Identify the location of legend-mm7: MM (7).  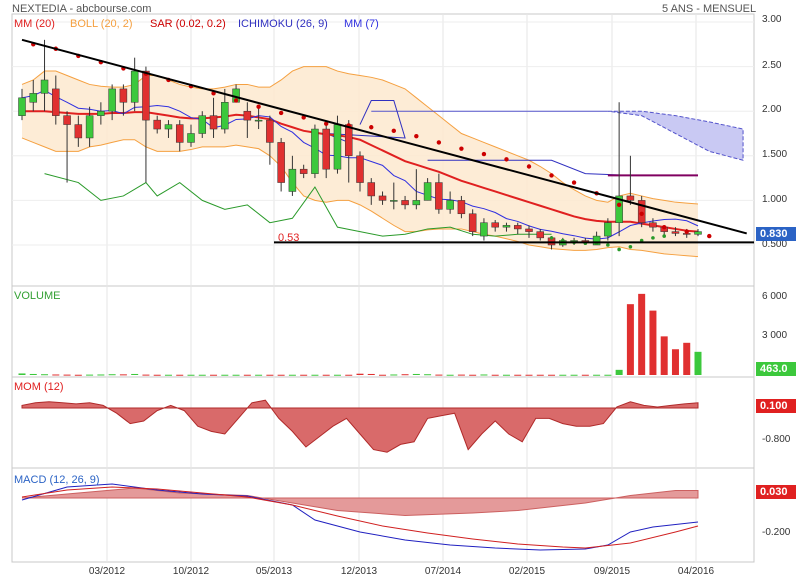
(361, 24).